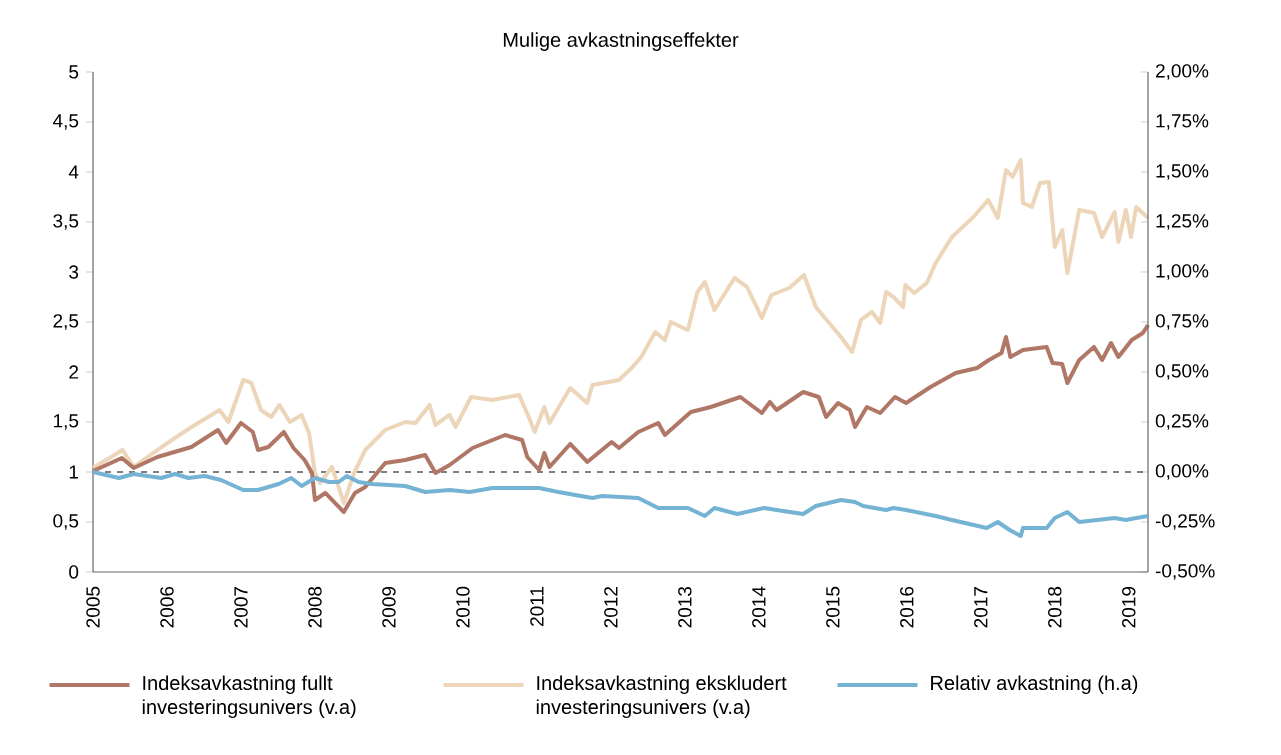 This screenshot has width=1281, height=755. Describe the element at coordinates (1129, 607) in the screenshot. I see `x-tick-label: 2019` at that location.